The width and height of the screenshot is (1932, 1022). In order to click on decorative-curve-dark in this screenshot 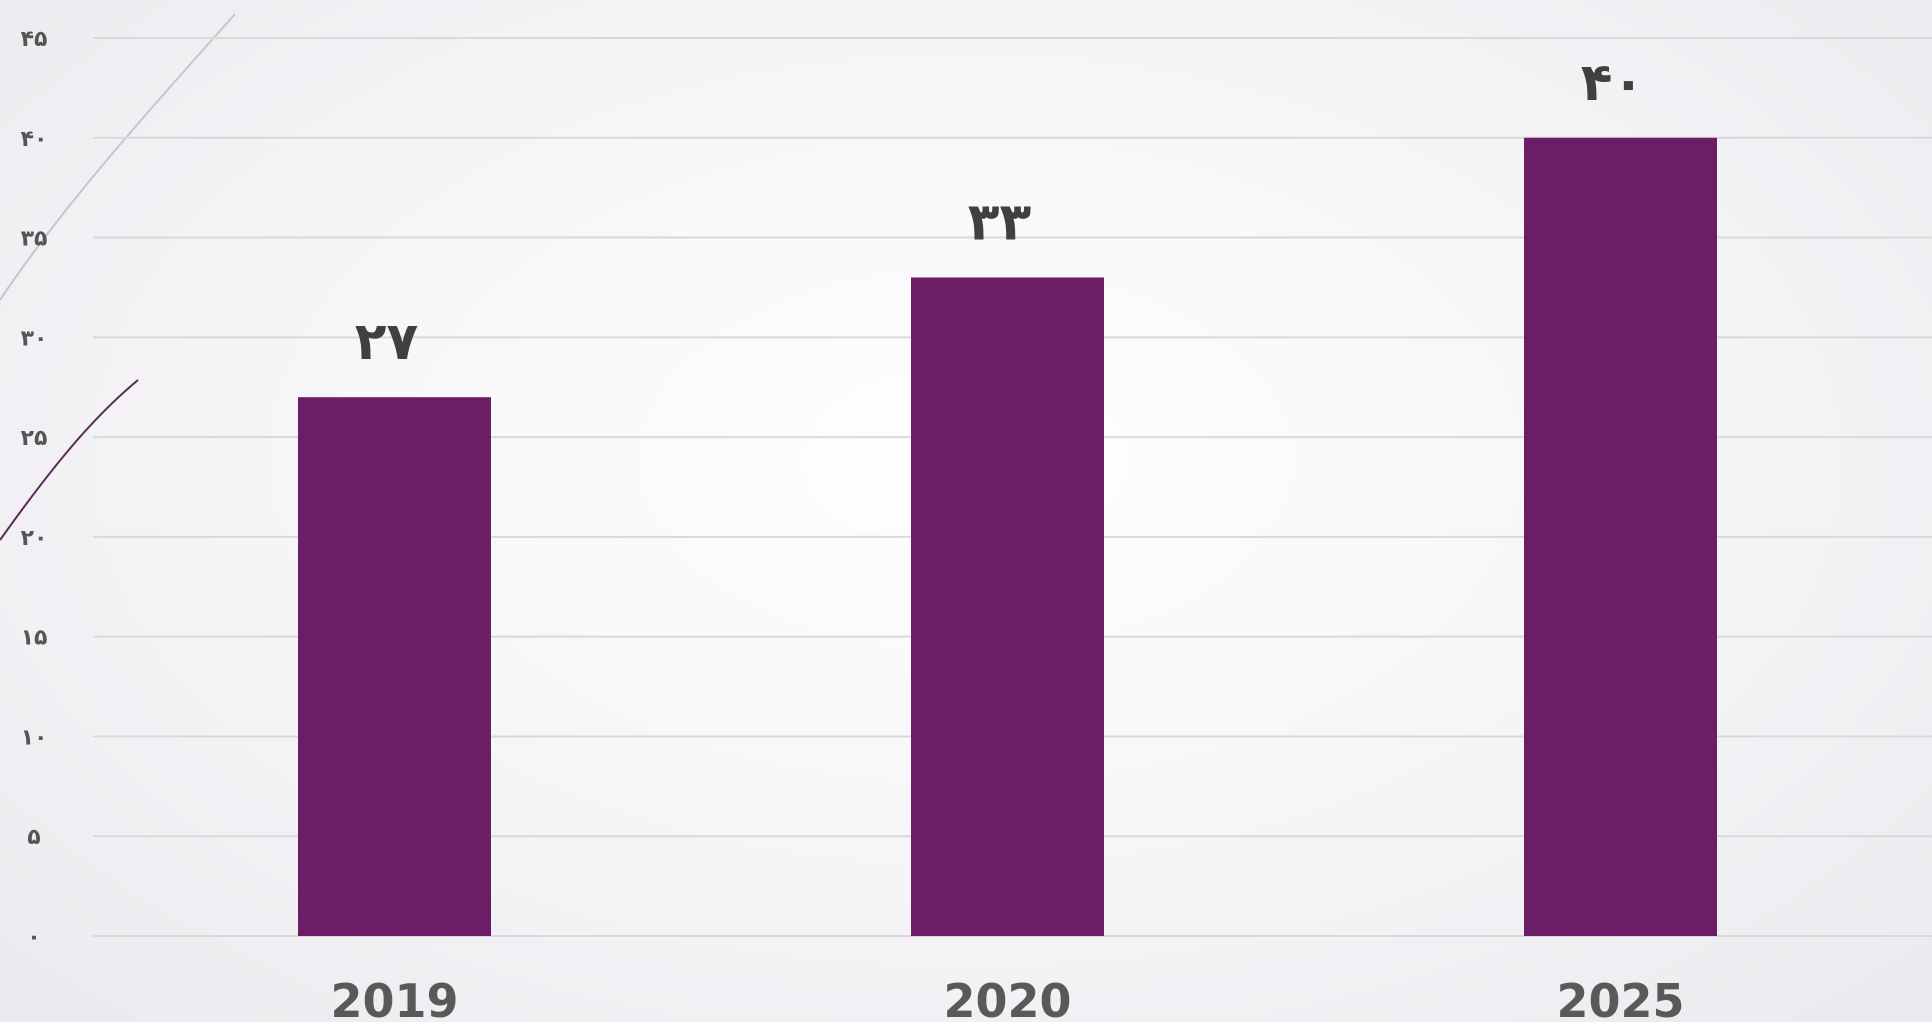, I will do `click(69, 460)`.